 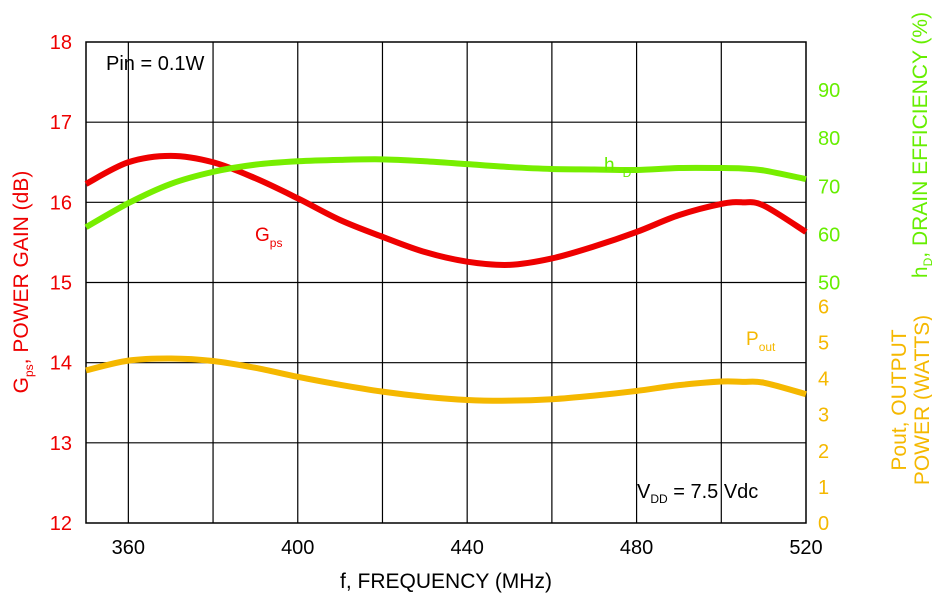 I want to click on right-efficiency-axis-label: hD, DRAIN EFFICIENCY (%), so click(x=920, y=145).